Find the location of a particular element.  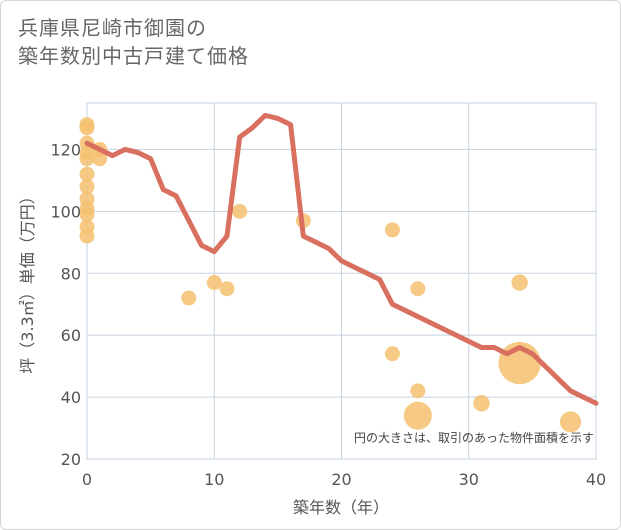

chart-title-line2: 築年数別中古戸建て価格 is located at coordinates (133, 56).